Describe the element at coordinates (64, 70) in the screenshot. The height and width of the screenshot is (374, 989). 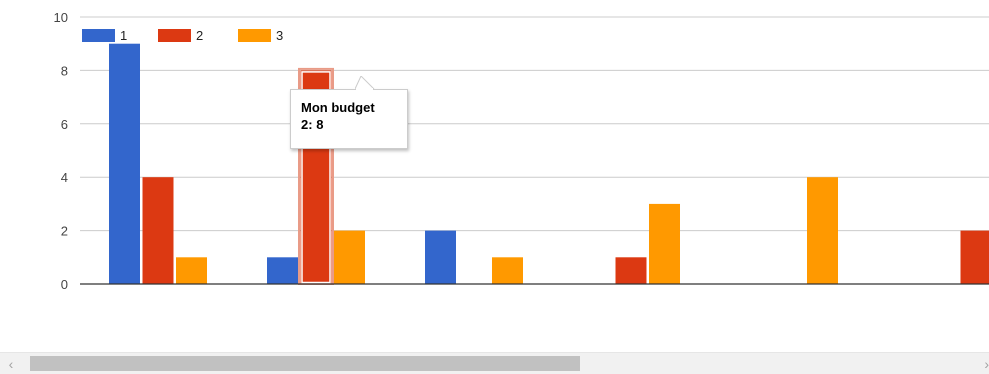
I see `y-tick-label: 8` at that location.